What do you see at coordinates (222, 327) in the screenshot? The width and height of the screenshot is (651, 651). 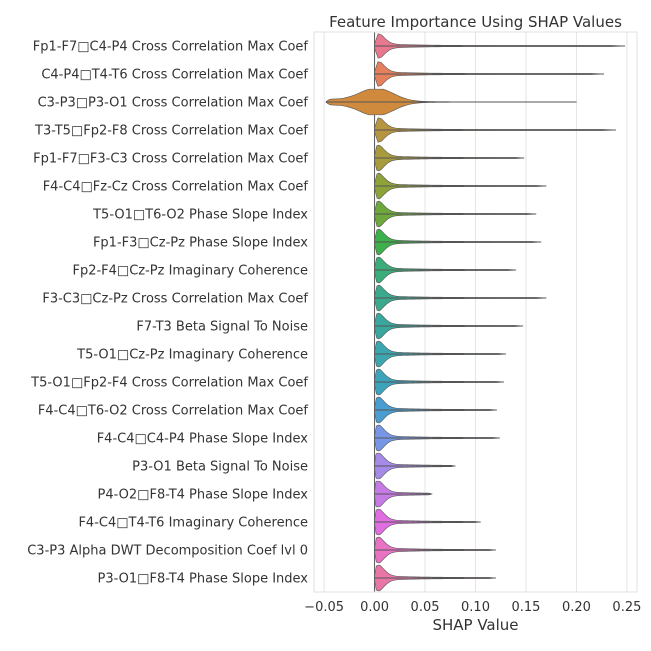 I see `feature-label: F7-T3 Beta Signal To Noise` at bounding box center [222, 327].